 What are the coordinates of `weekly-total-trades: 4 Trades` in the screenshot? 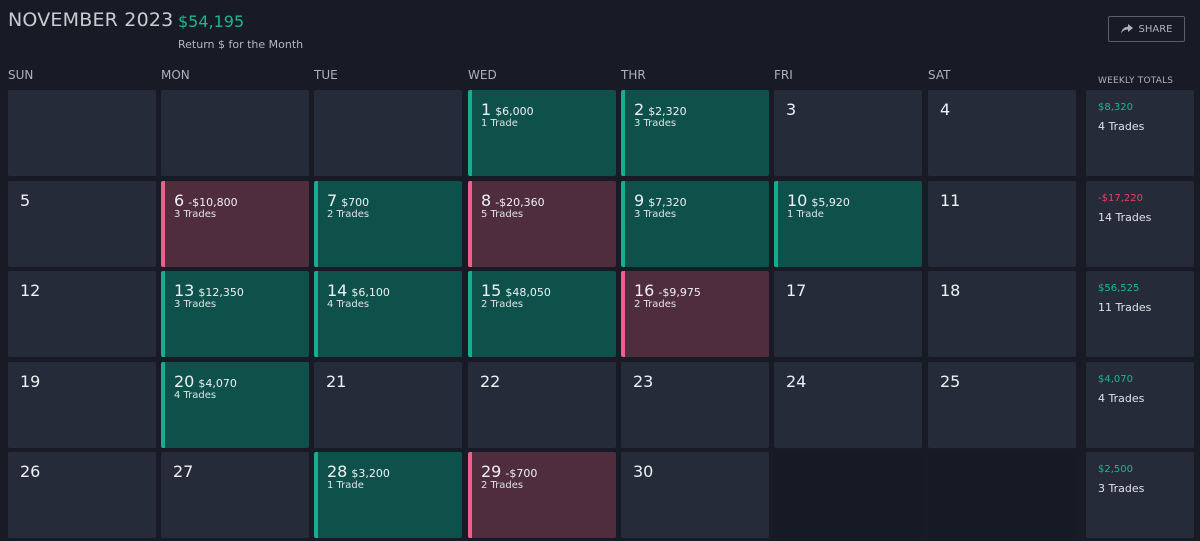 It's located at (1121, 398).